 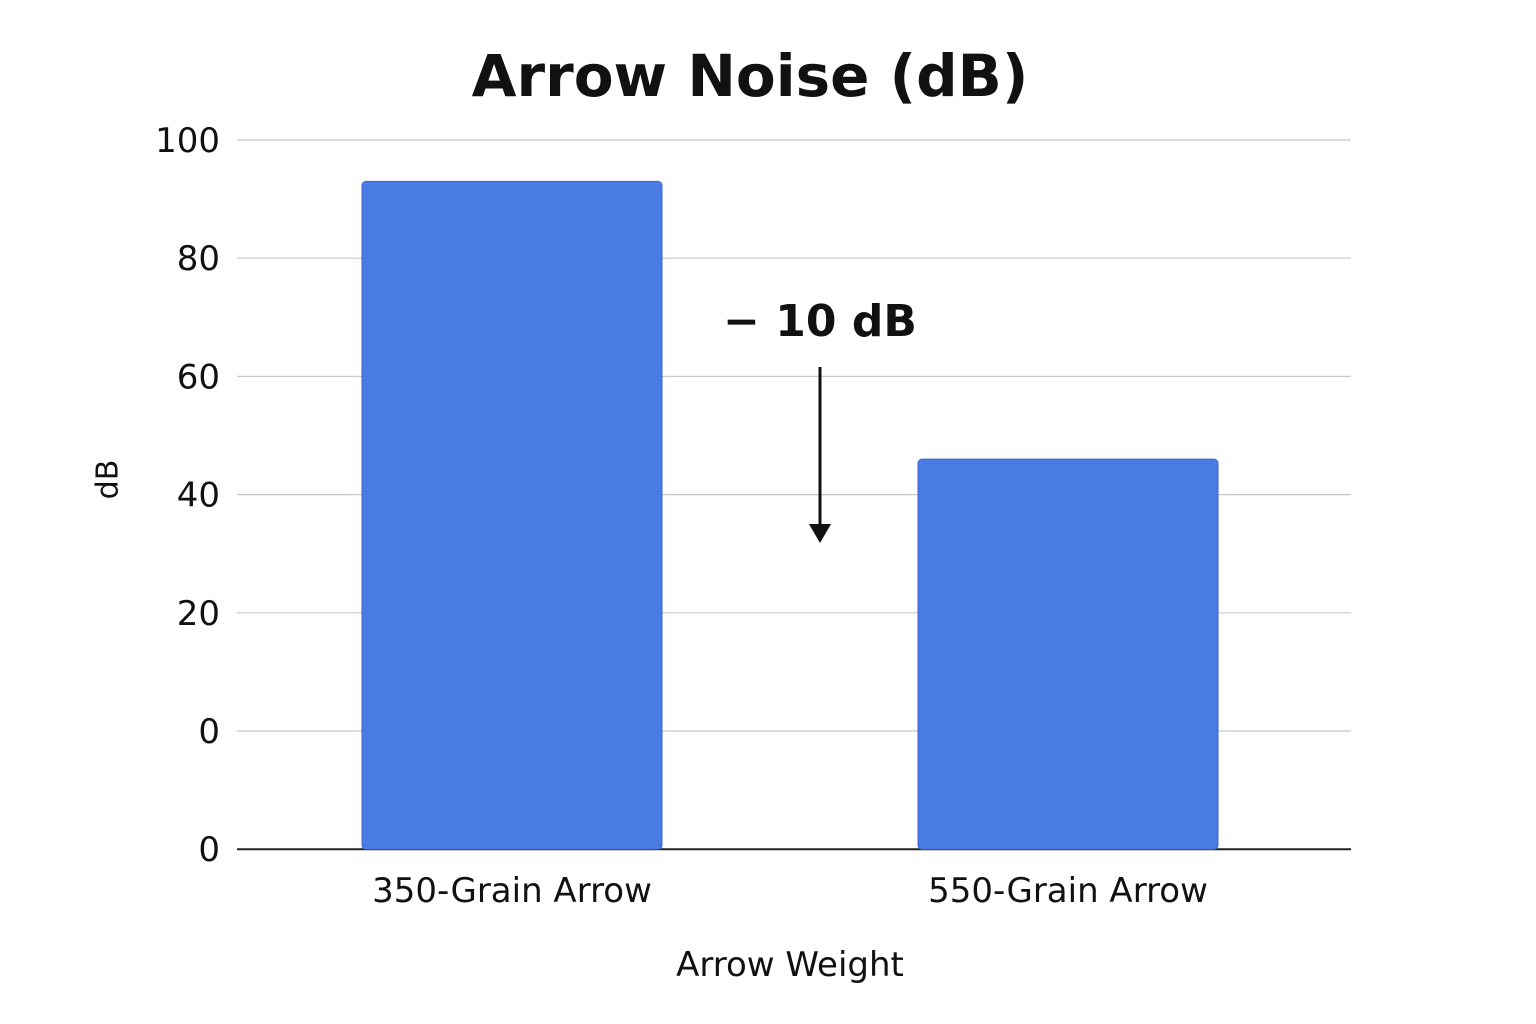 I want to click on y-tick-label: 60, so click(x=198, y=377).